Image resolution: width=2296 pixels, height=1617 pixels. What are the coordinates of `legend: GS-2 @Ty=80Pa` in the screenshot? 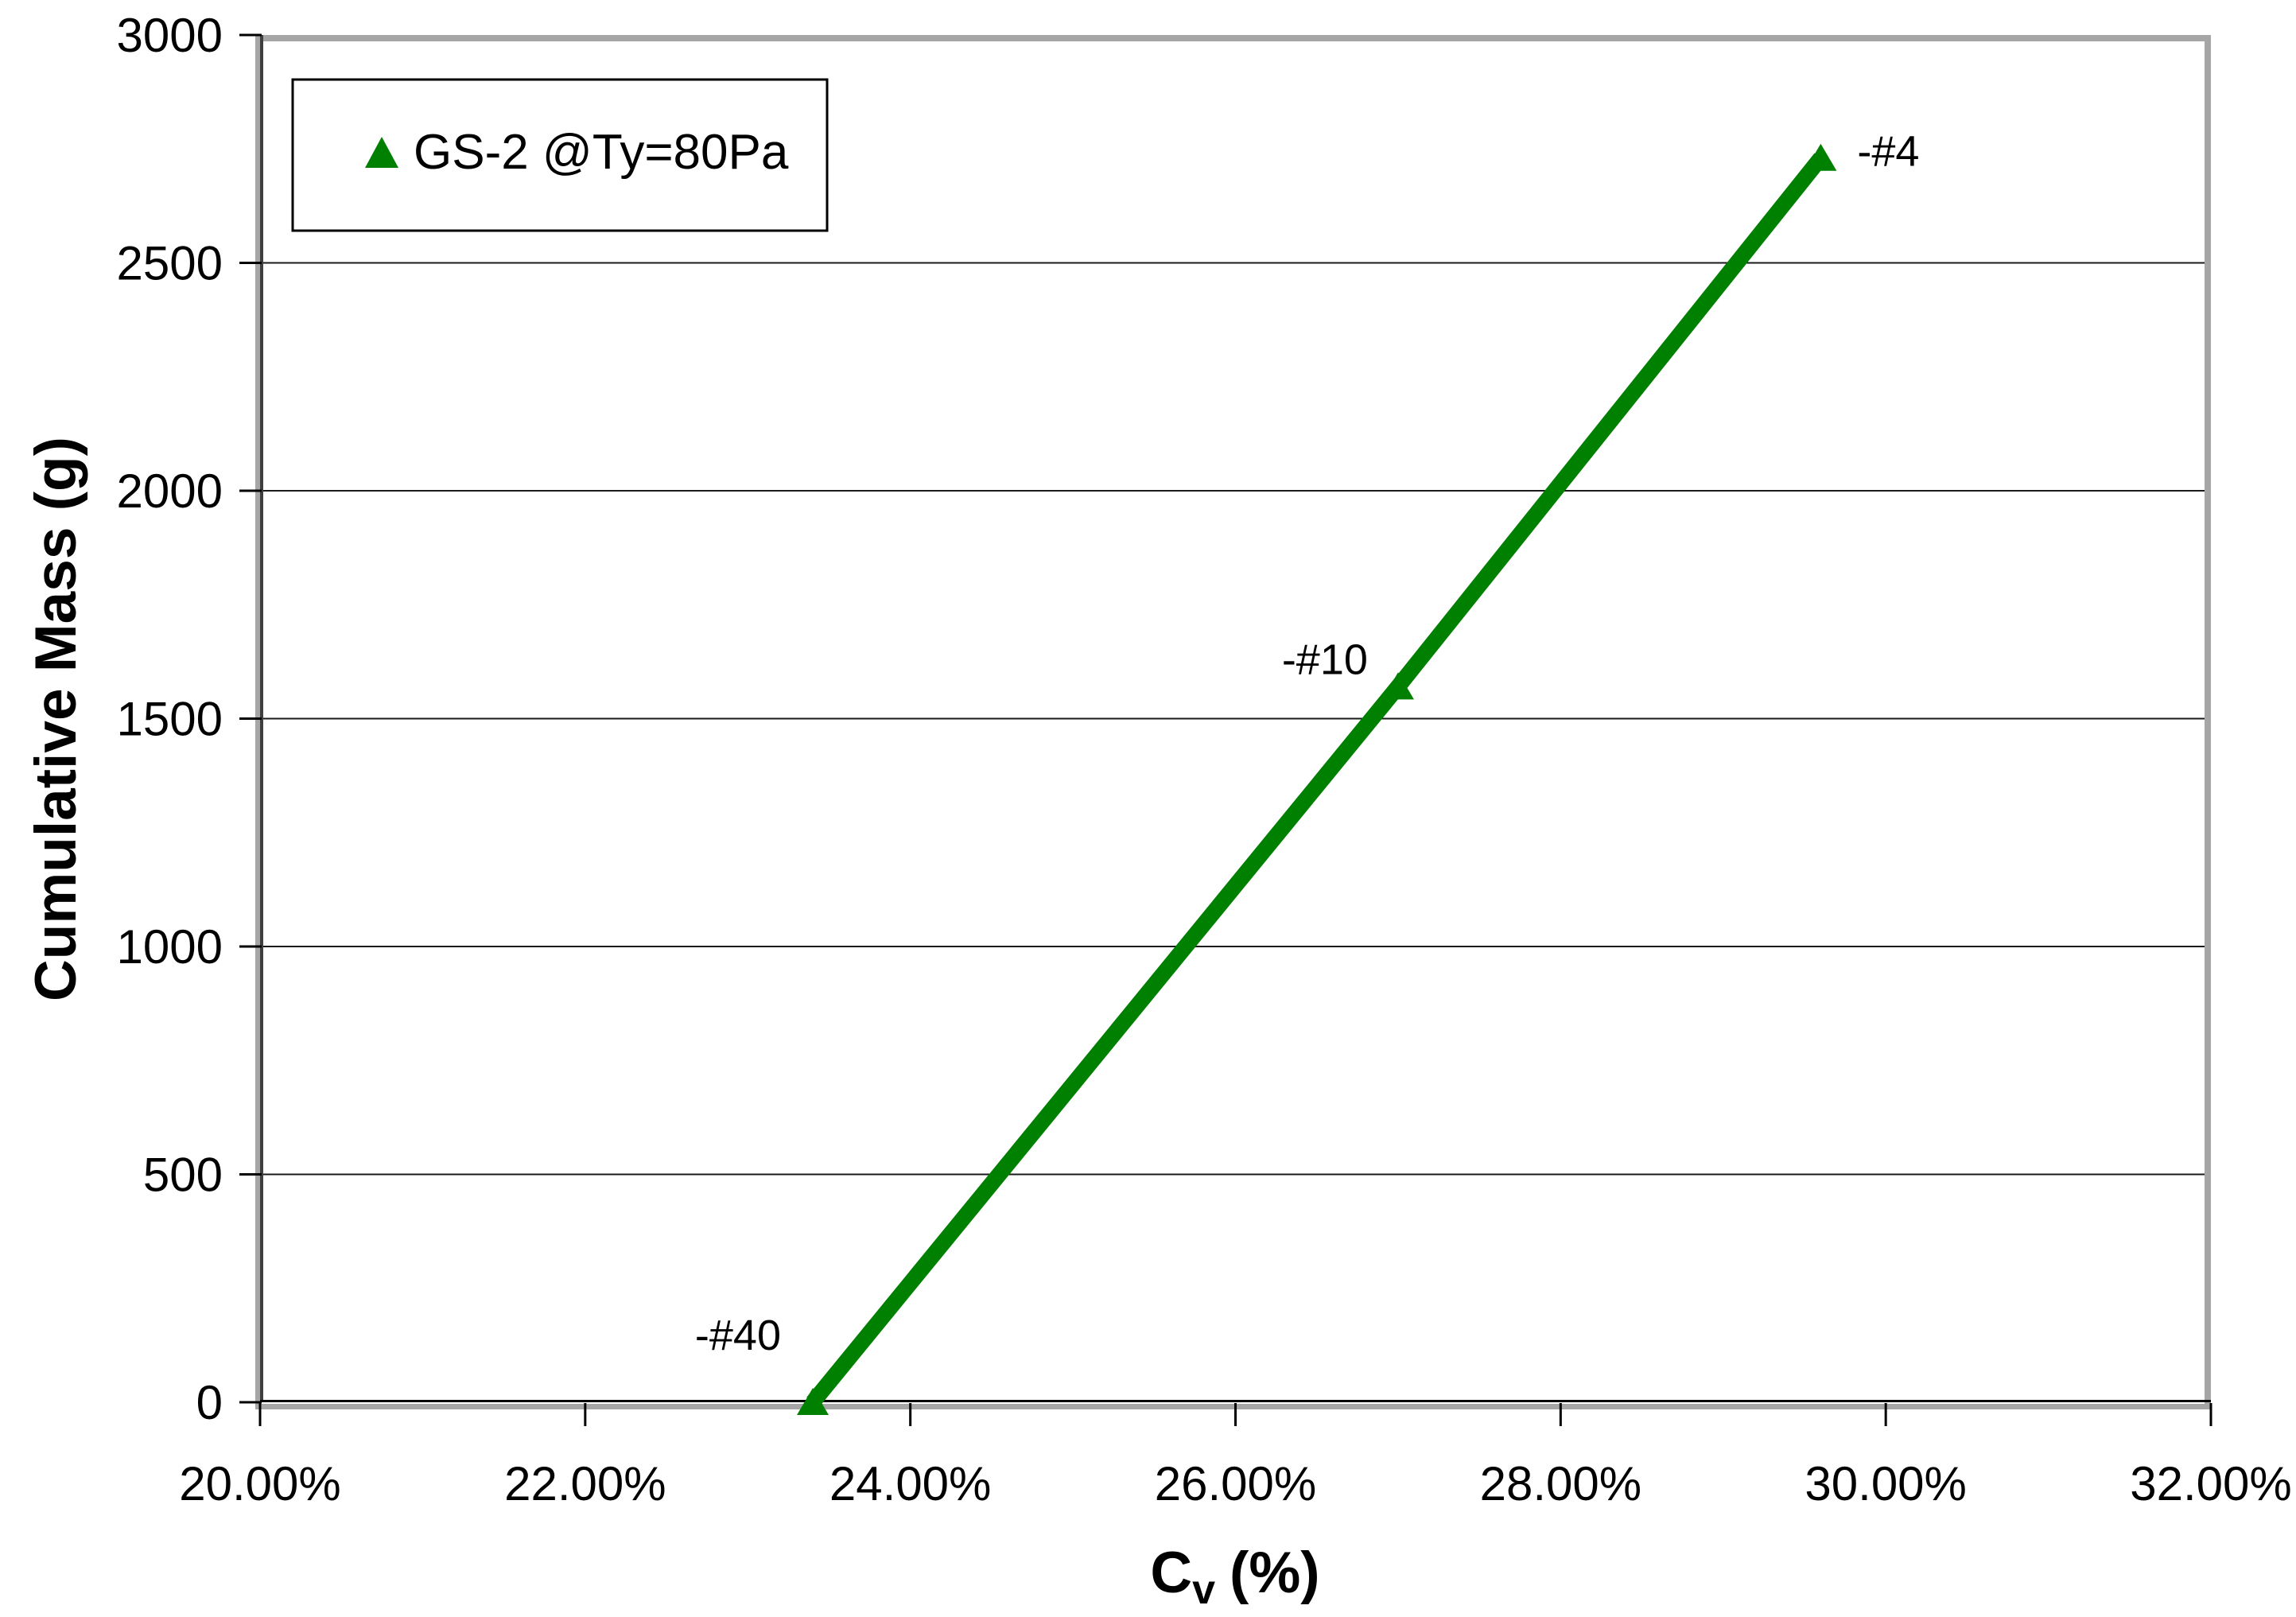 It's located at (560, 155).